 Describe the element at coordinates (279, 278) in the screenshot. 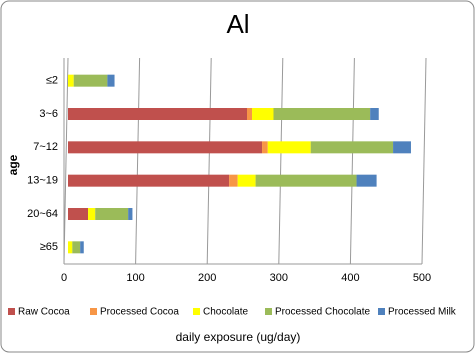

I see `x-tick-label: 300` at that location.